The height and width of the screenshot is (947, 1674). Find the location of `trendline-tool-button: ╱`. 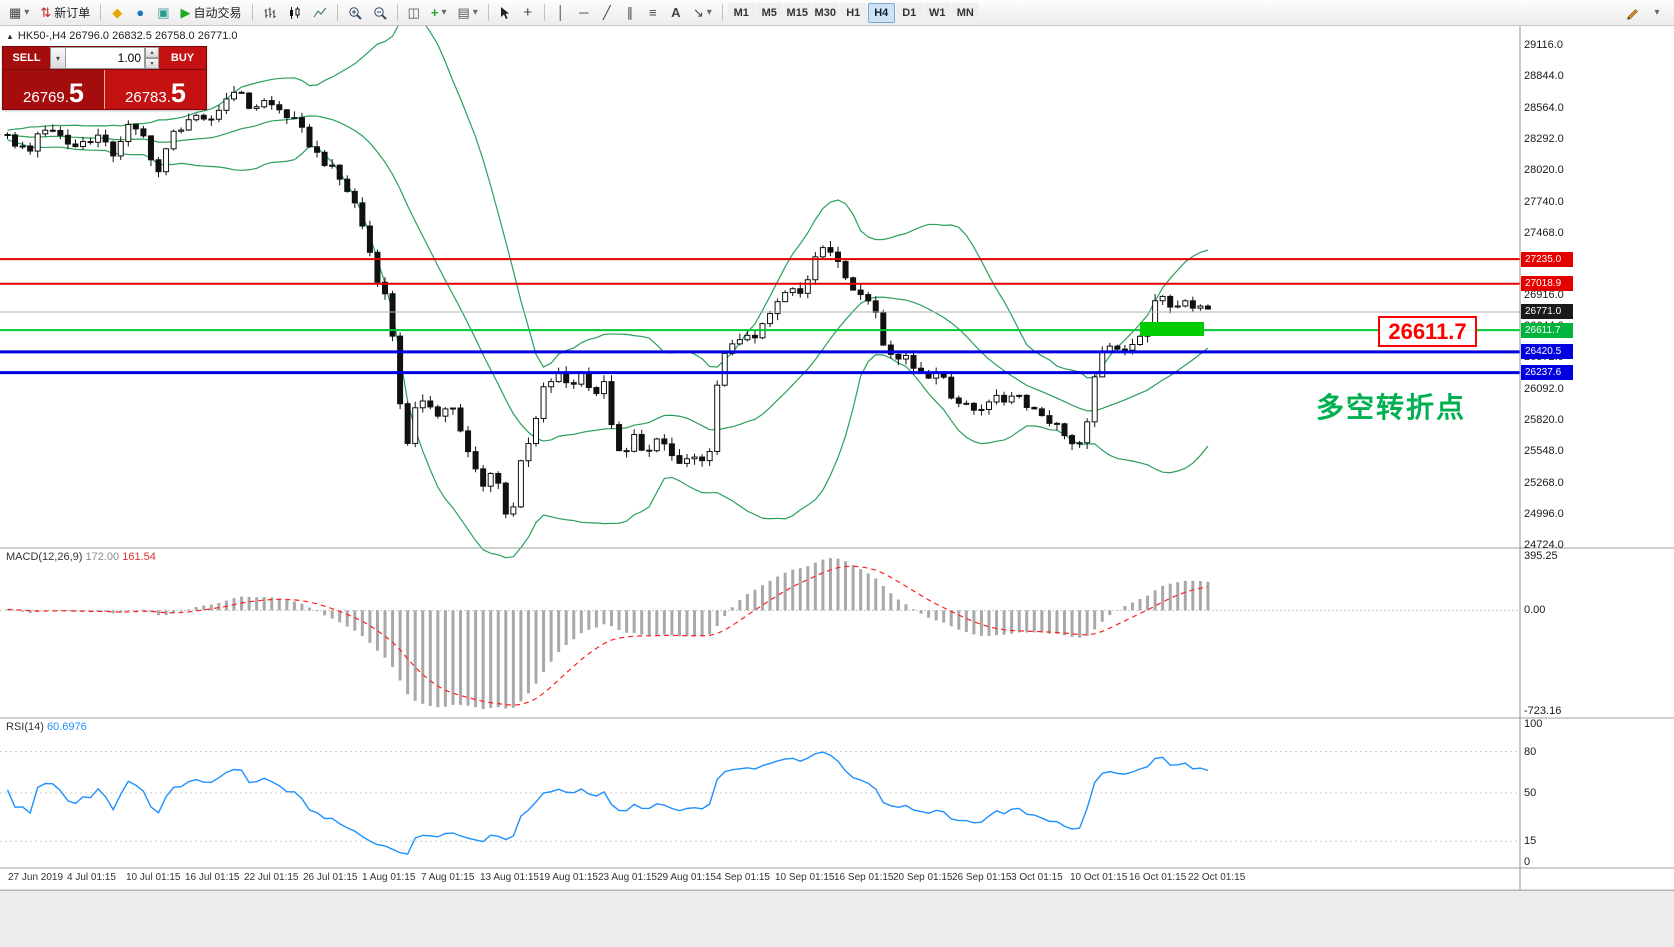

trendline-tool-button: ╱ is located at coordinates (607, 13).